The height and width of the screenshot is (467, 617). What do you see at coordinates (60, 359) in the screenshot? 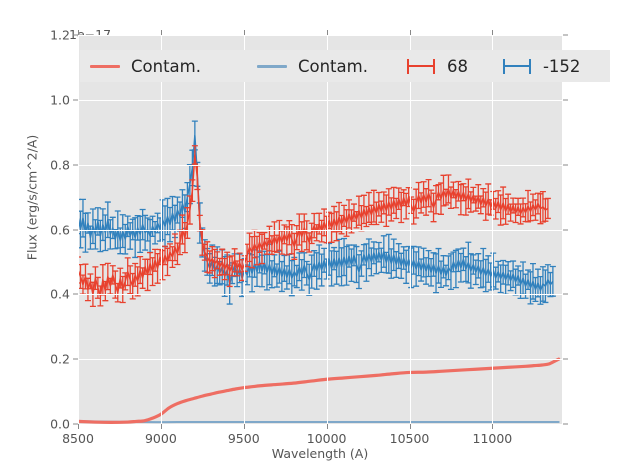
I see `y-tick-label: 0.2` at bounding box center [60, 359].